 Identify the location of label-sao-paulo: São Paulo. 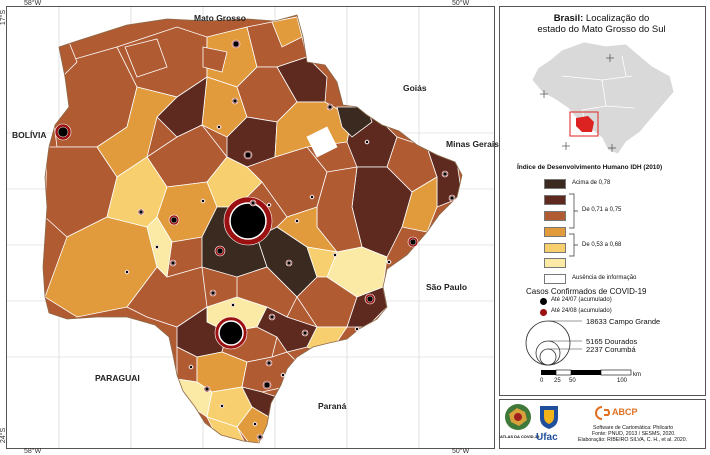
(447, 287).